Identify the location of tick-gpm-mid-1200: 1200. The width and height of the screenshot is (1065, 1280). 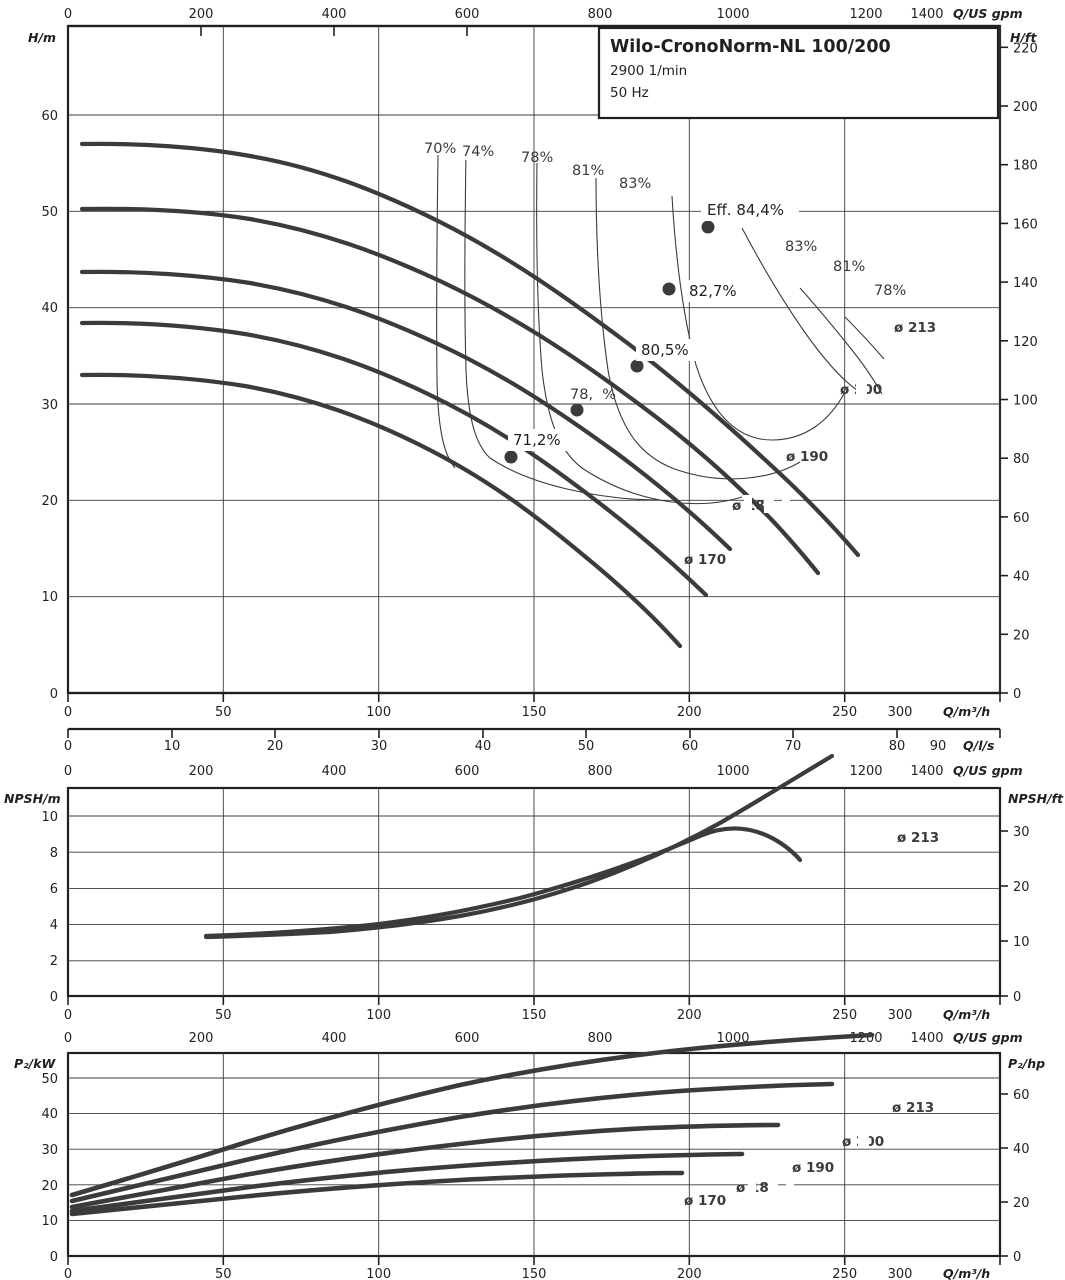
(865, 771).